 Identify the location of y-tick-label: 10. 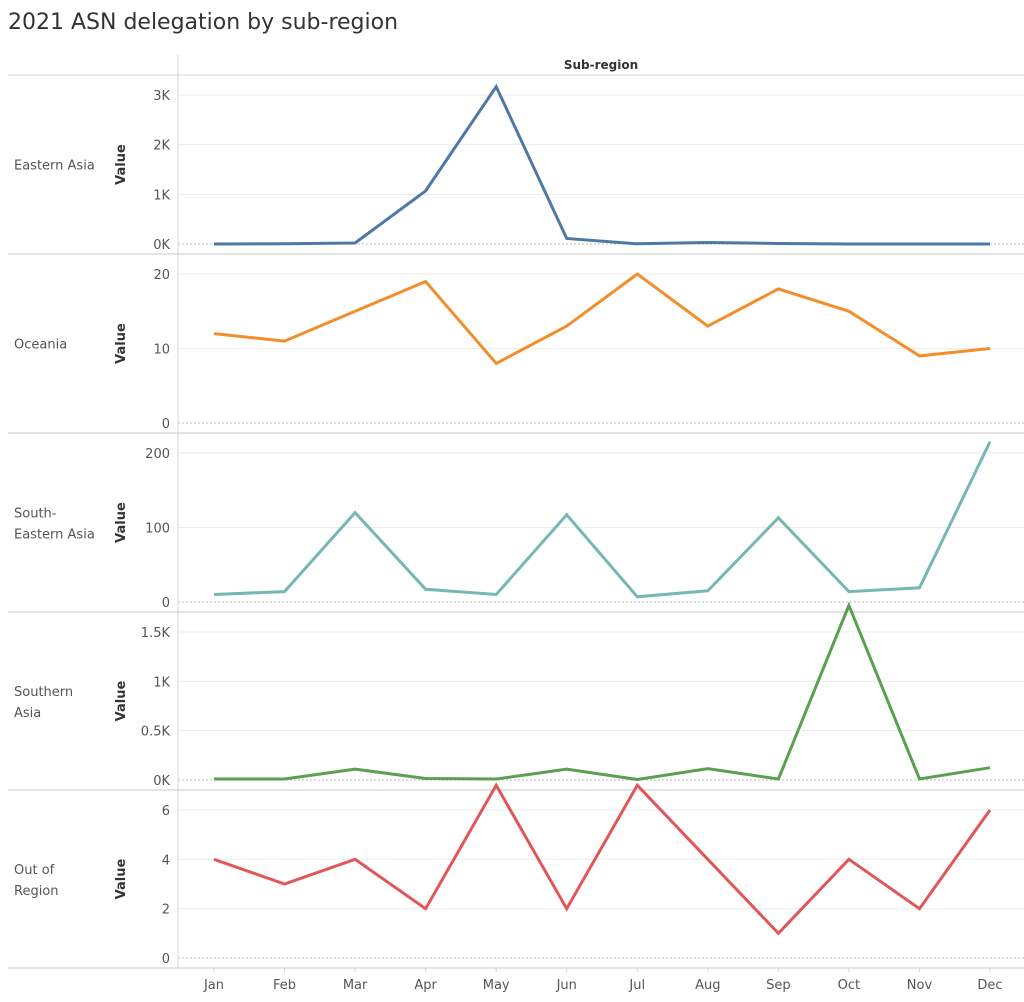
(161, 350).